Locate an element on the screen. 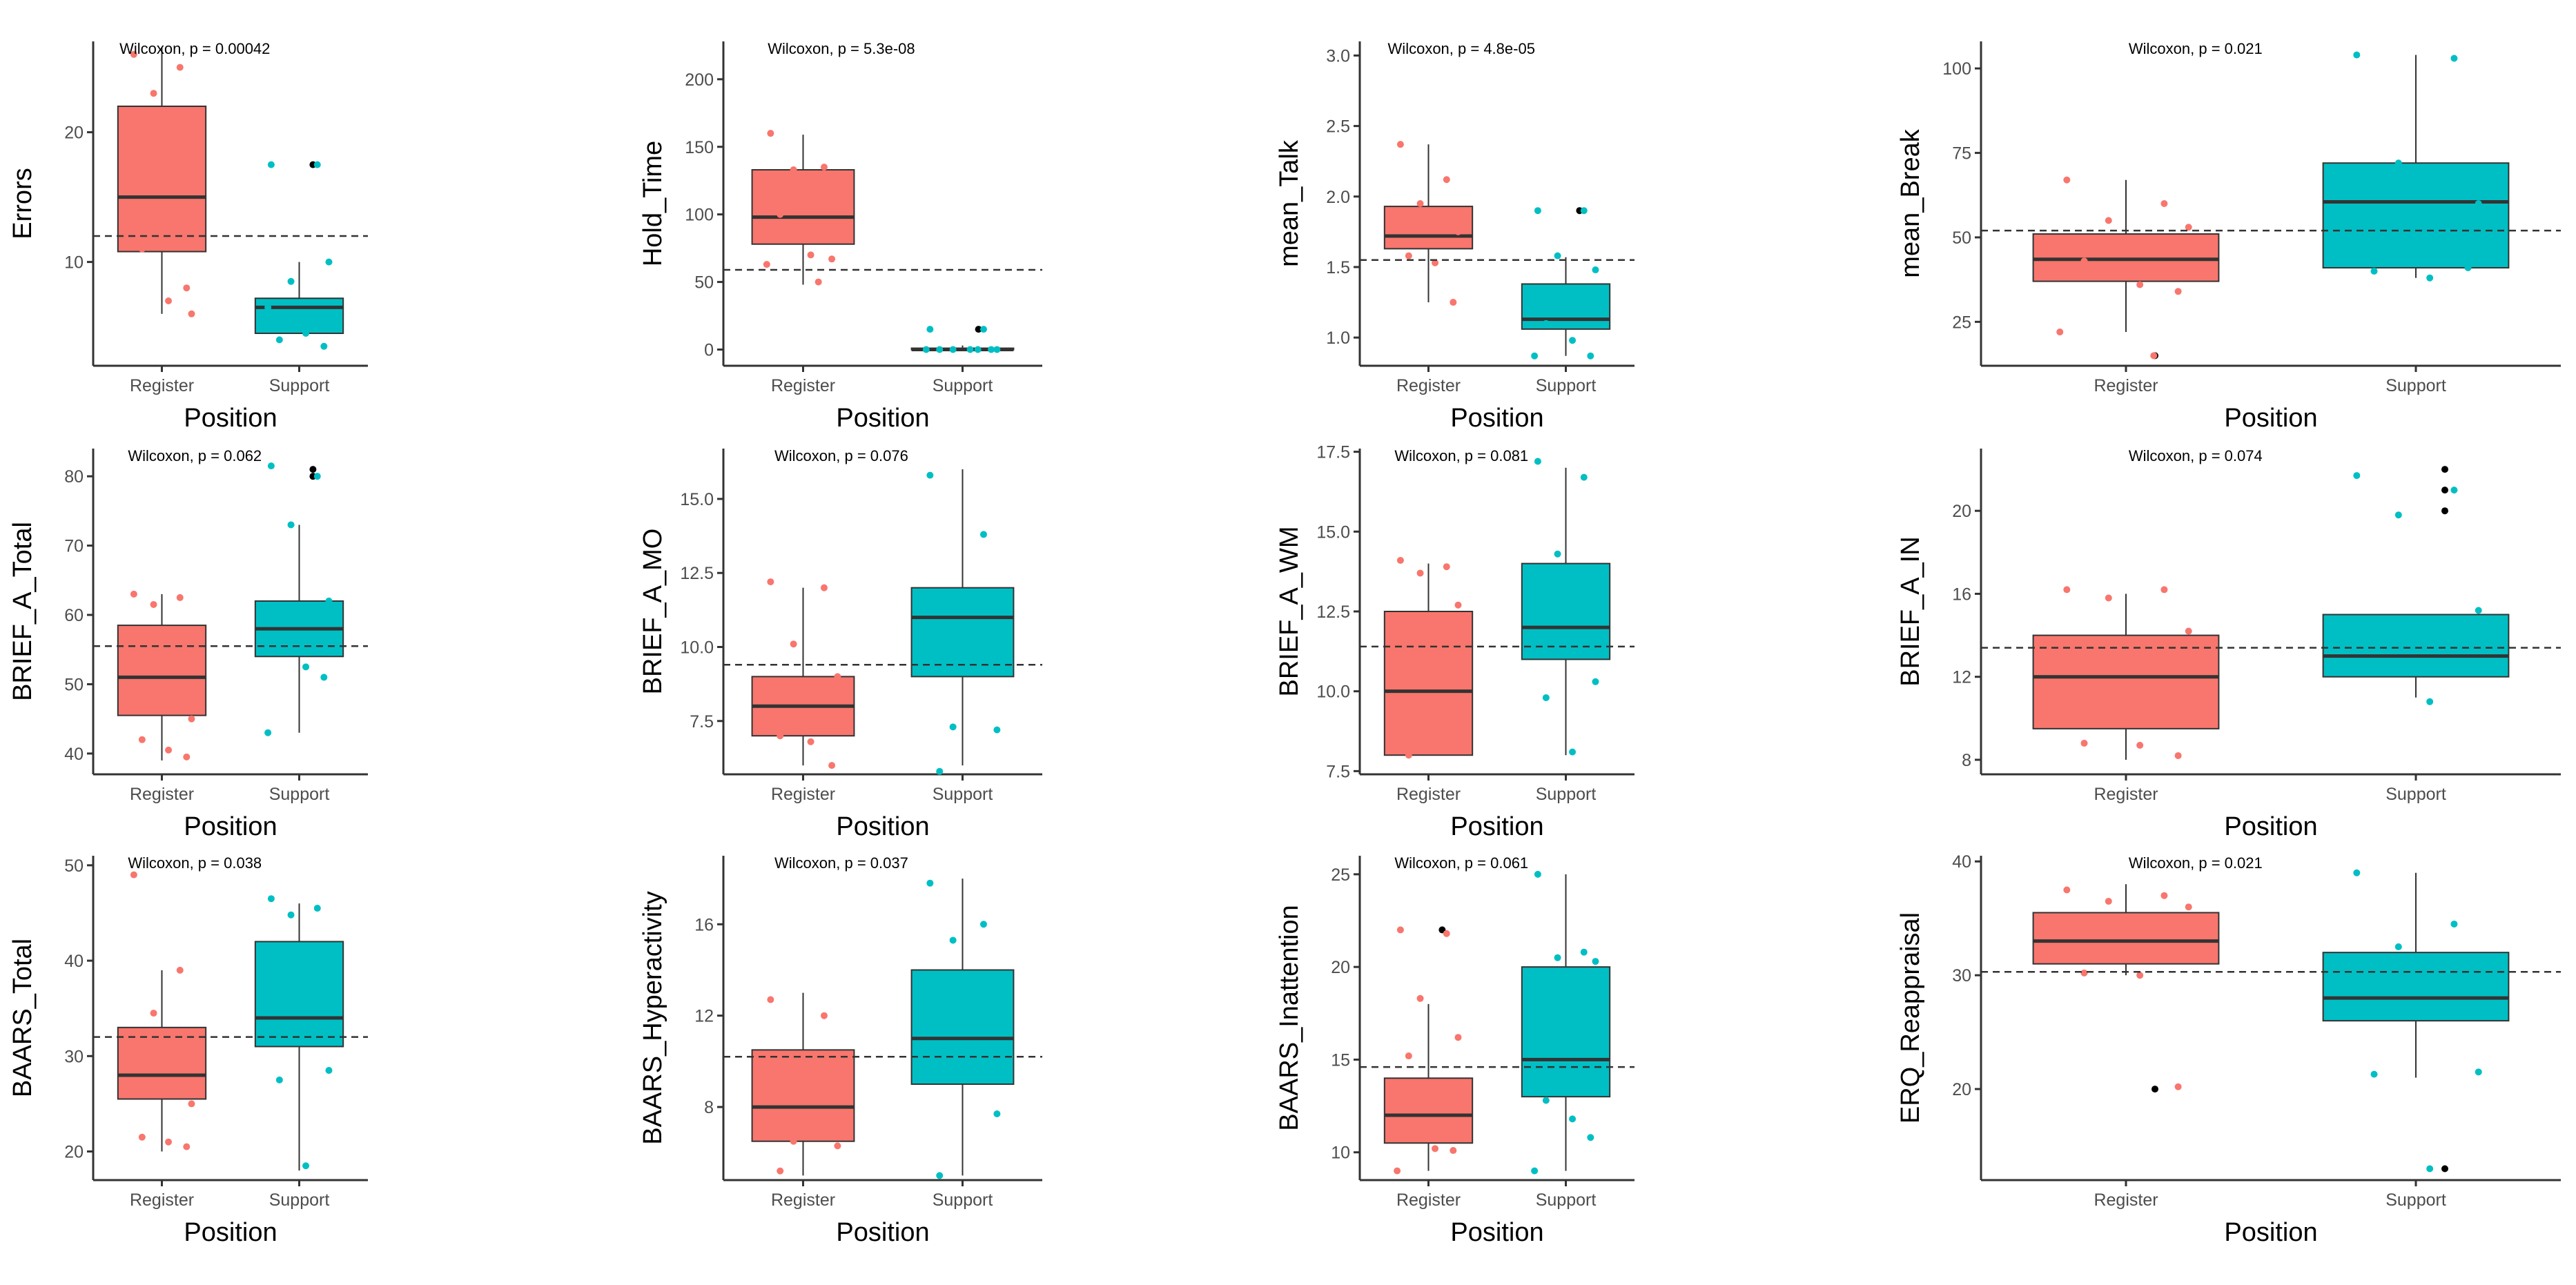 This screenshot has width=2576, height=1285. panel-talk-register-box is located at coordinates (1428, 228).